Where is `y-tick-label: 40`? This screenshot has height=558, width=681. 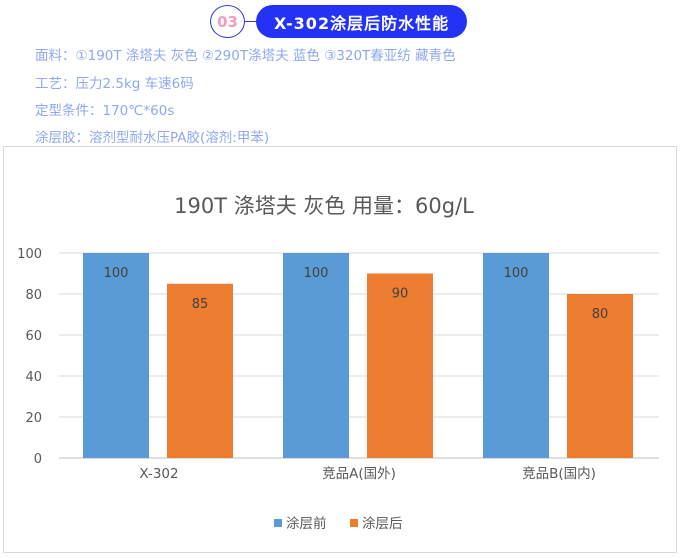 y-tick-label: 40 is located at coordinates (33, 377).